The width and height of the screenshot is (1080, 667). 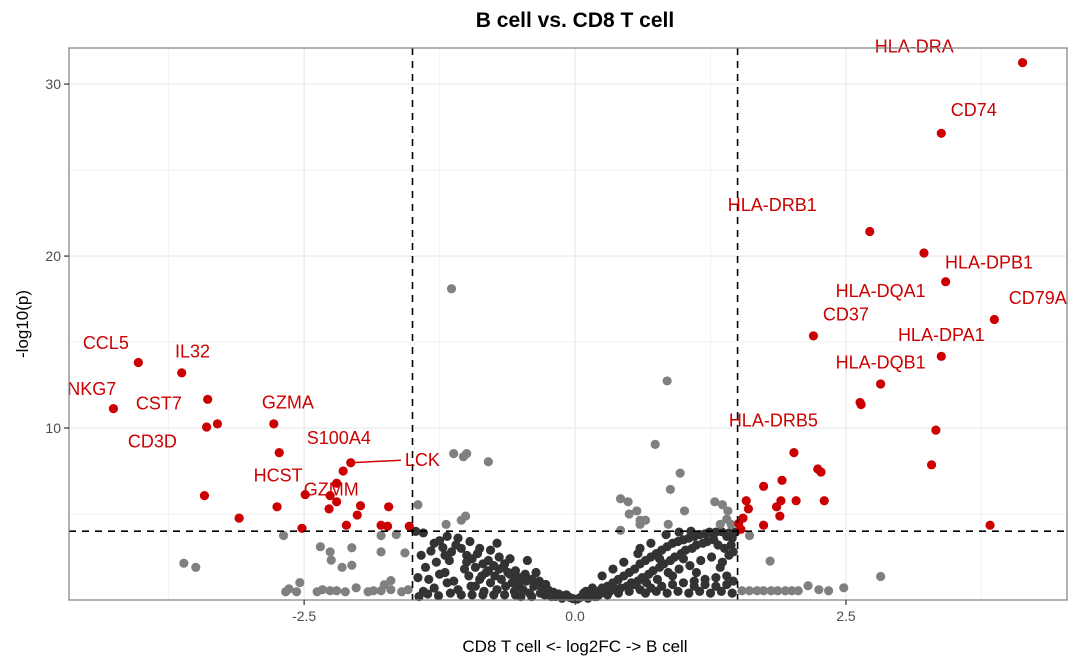 I want to click on gene-label-hla-drb5: HLA-DRB5, so click(x=773, y=420).